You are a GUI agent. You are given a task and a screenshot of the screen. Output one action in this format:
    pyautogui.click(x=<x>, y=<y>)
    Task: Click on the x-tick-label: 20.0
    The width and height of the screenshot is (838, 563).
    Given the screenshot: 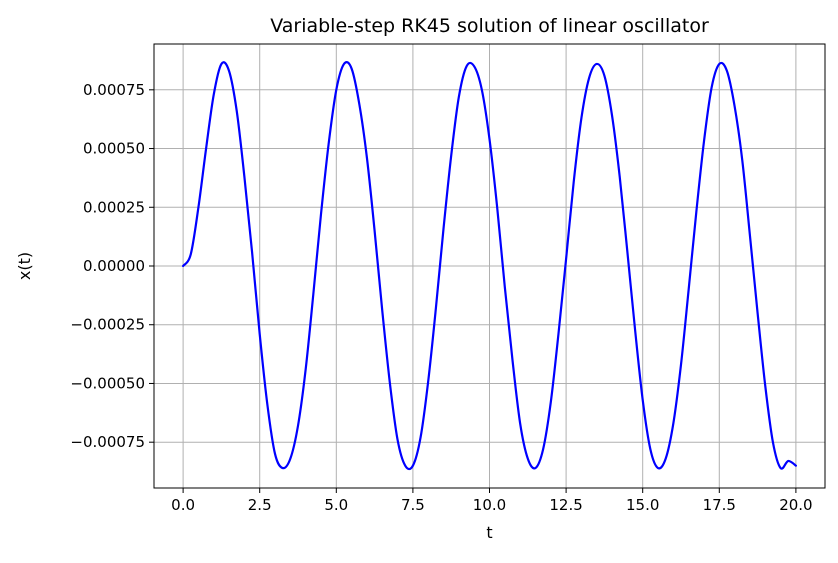 What is the action you would take?
    pyautogui.click(x=795, y=505)
    